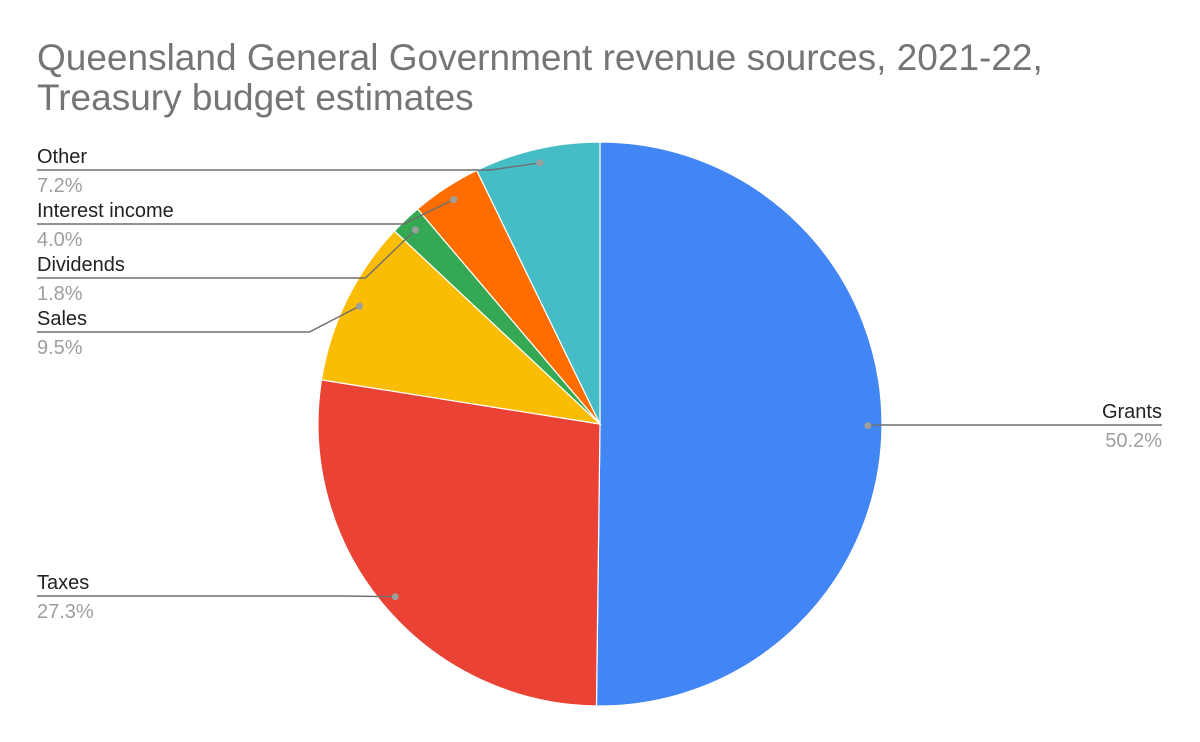  What do you see at coordinates (60, 294) in the screenshot?
I see `slice-value-dividends: 1.8%` at bounding box center [60, 294].